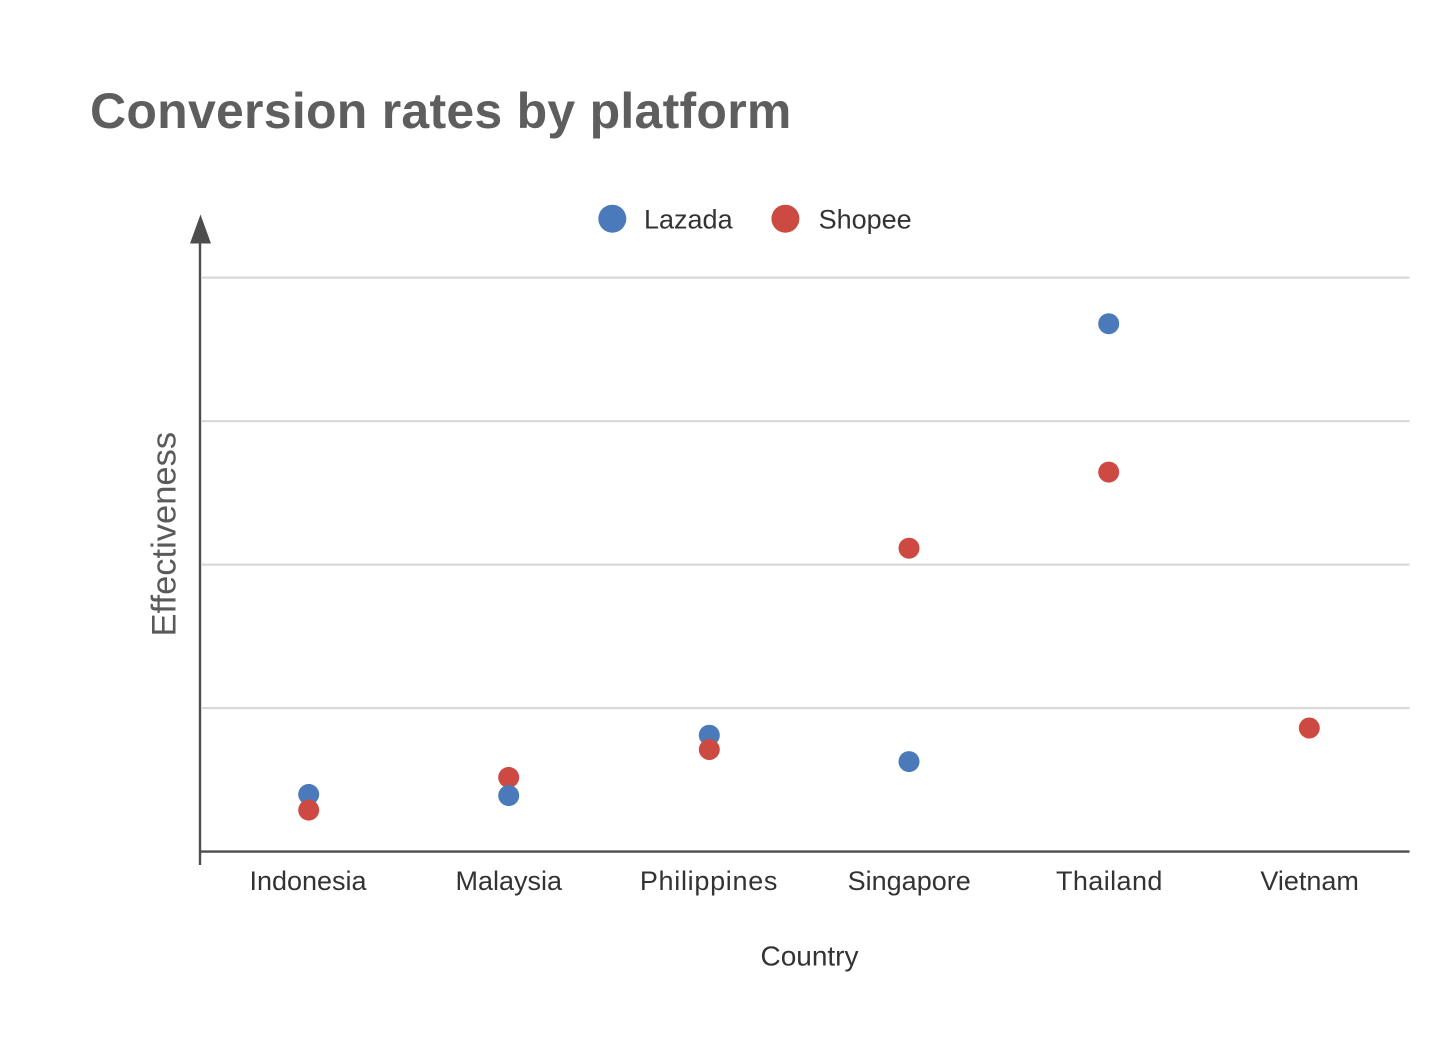  Describe the element at coordinates (1109, 881) in the screenshot. I see `svg-text: Thailand` at that location.